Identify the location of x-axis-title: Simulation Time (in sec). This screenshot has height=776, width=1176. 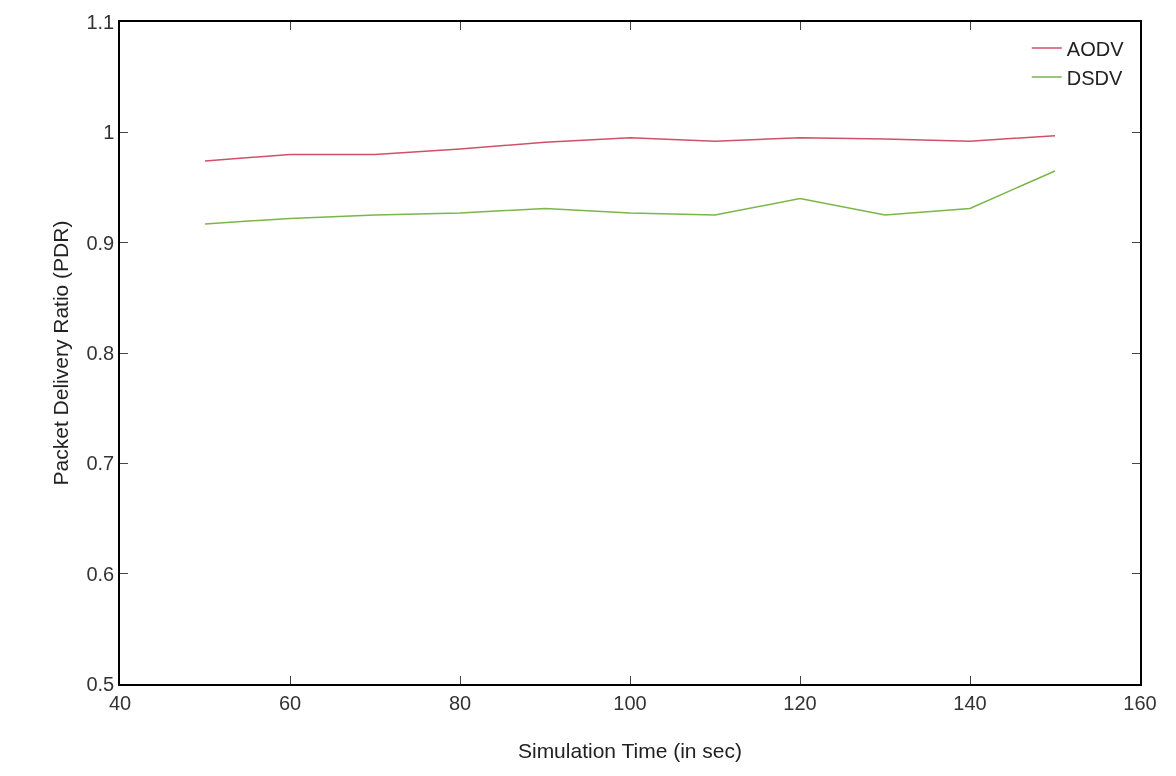
(630, 750).